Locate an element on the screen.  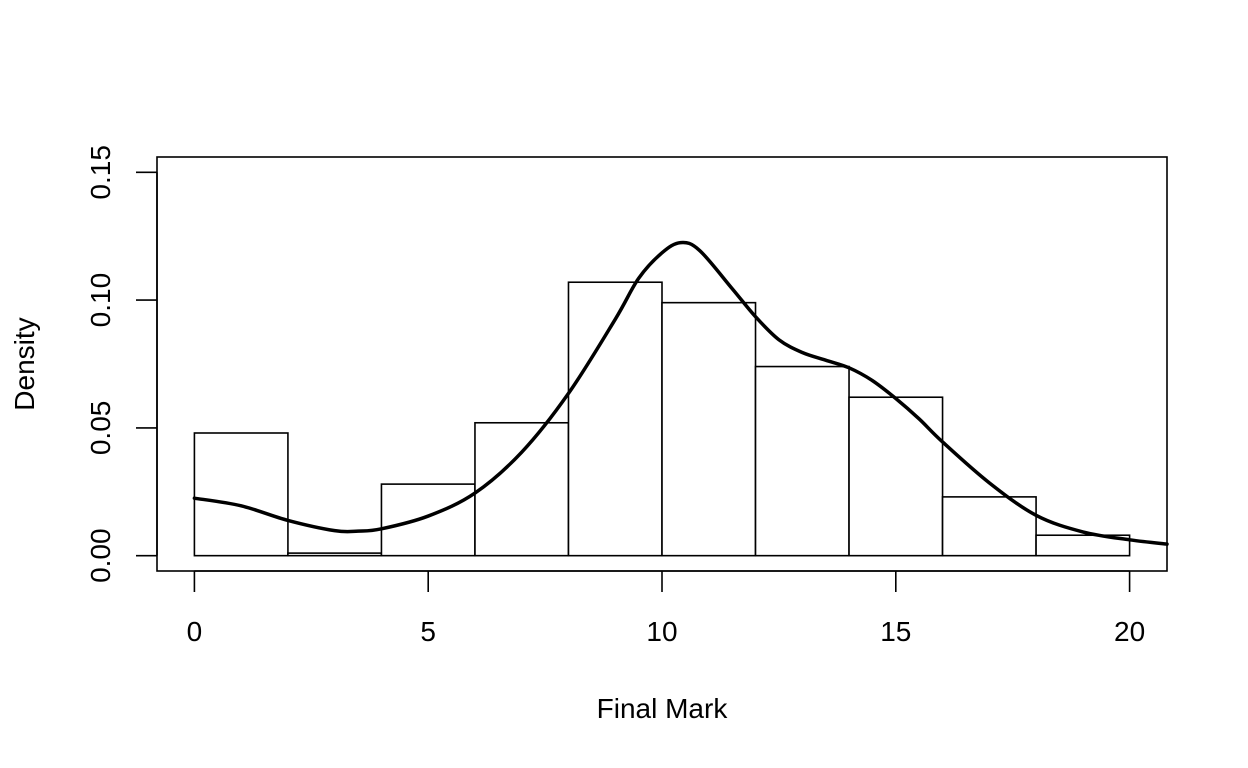
y-tick-label-0: 0.00 is located at coordinates (100, 555).